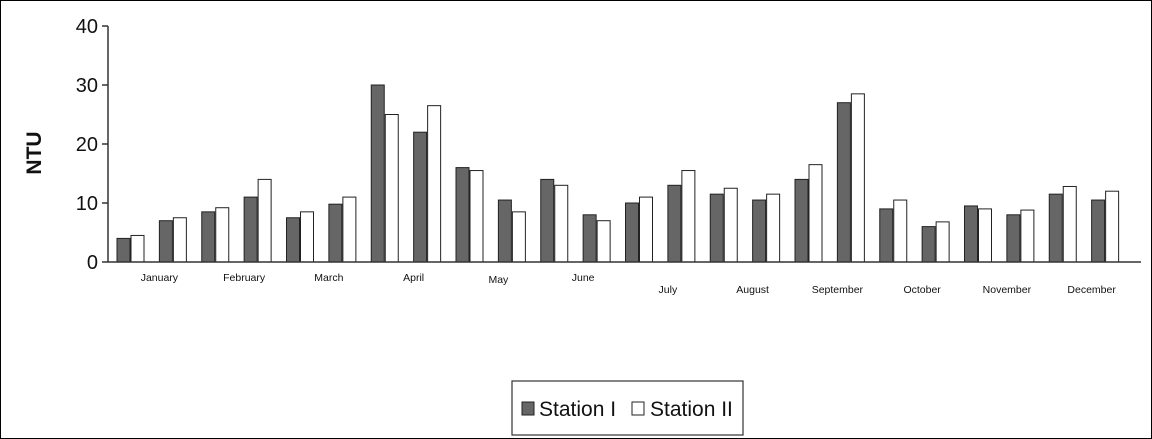  What do you see at coordinates (838, 290) in the screenshot?
I see `category-label-september: September` at bounding box center [838, 290].